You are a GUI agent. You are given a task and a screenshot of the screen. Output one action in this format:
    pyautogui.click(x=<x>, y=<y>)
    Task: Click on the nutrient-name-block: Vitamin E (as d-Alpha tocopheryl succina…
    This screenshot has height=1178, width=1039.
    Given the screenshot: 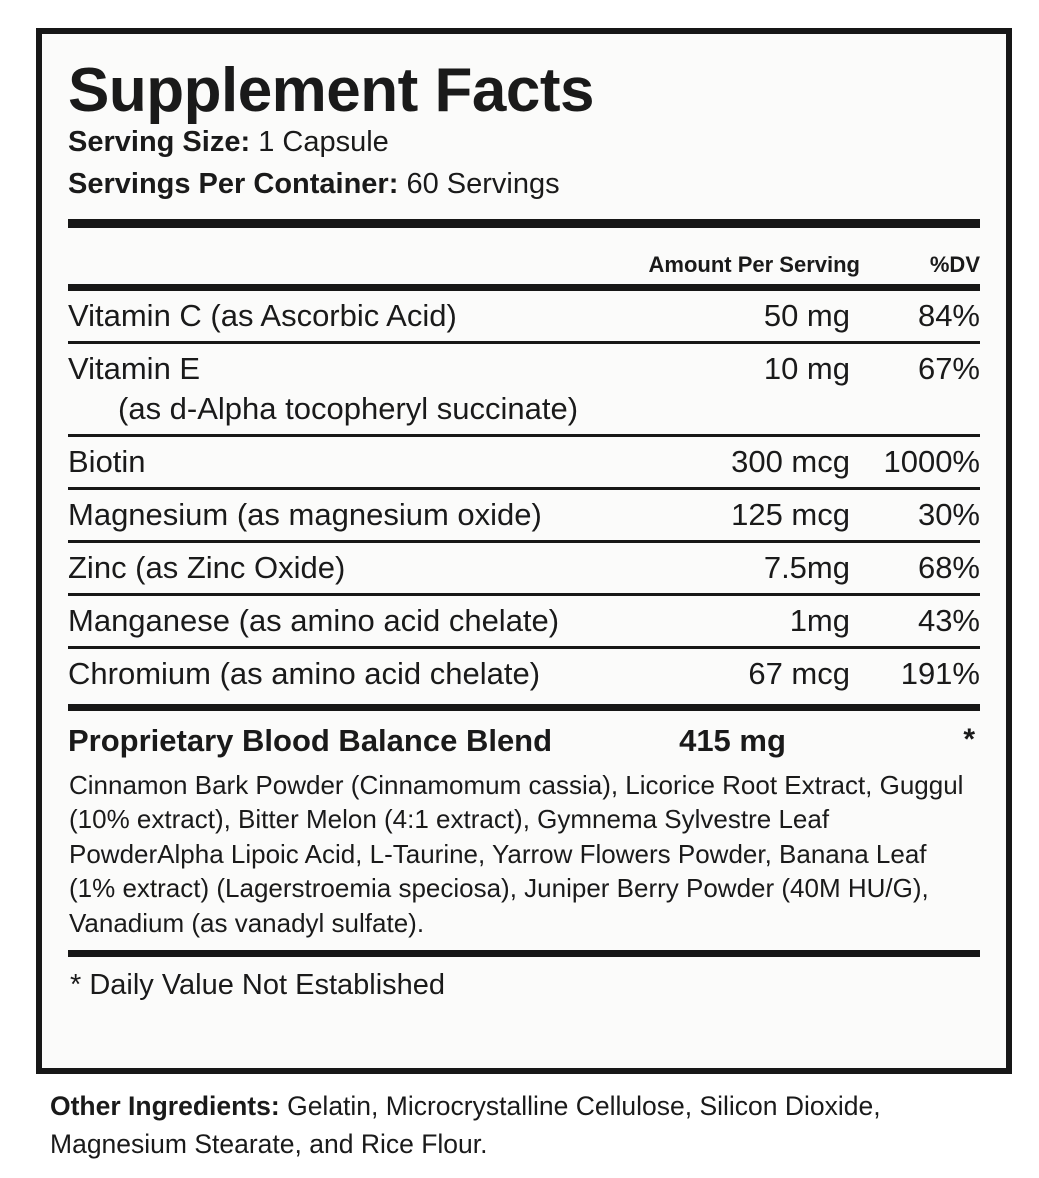 What is the action you would take?
    pyautogui.click(x=341, y=388)
    